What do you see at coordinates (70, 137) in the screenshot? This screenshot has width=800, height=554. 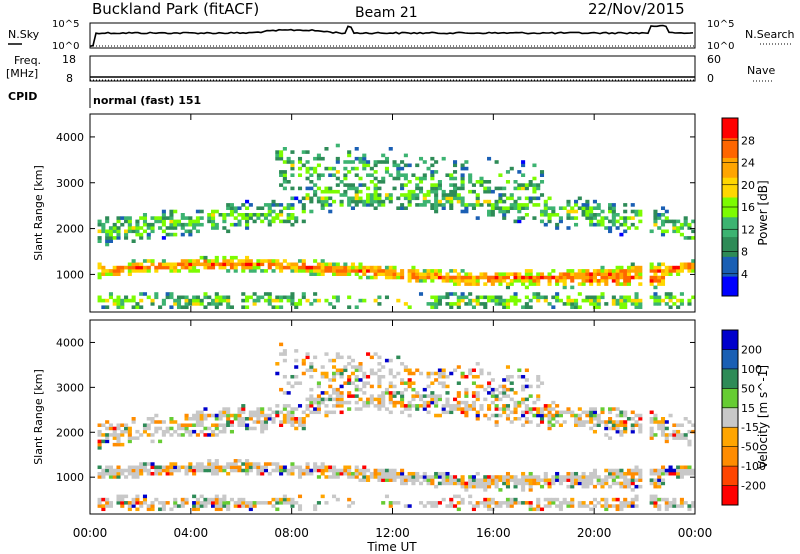 I see `y-tick-label: 4000` at bounding box center [70, 137].